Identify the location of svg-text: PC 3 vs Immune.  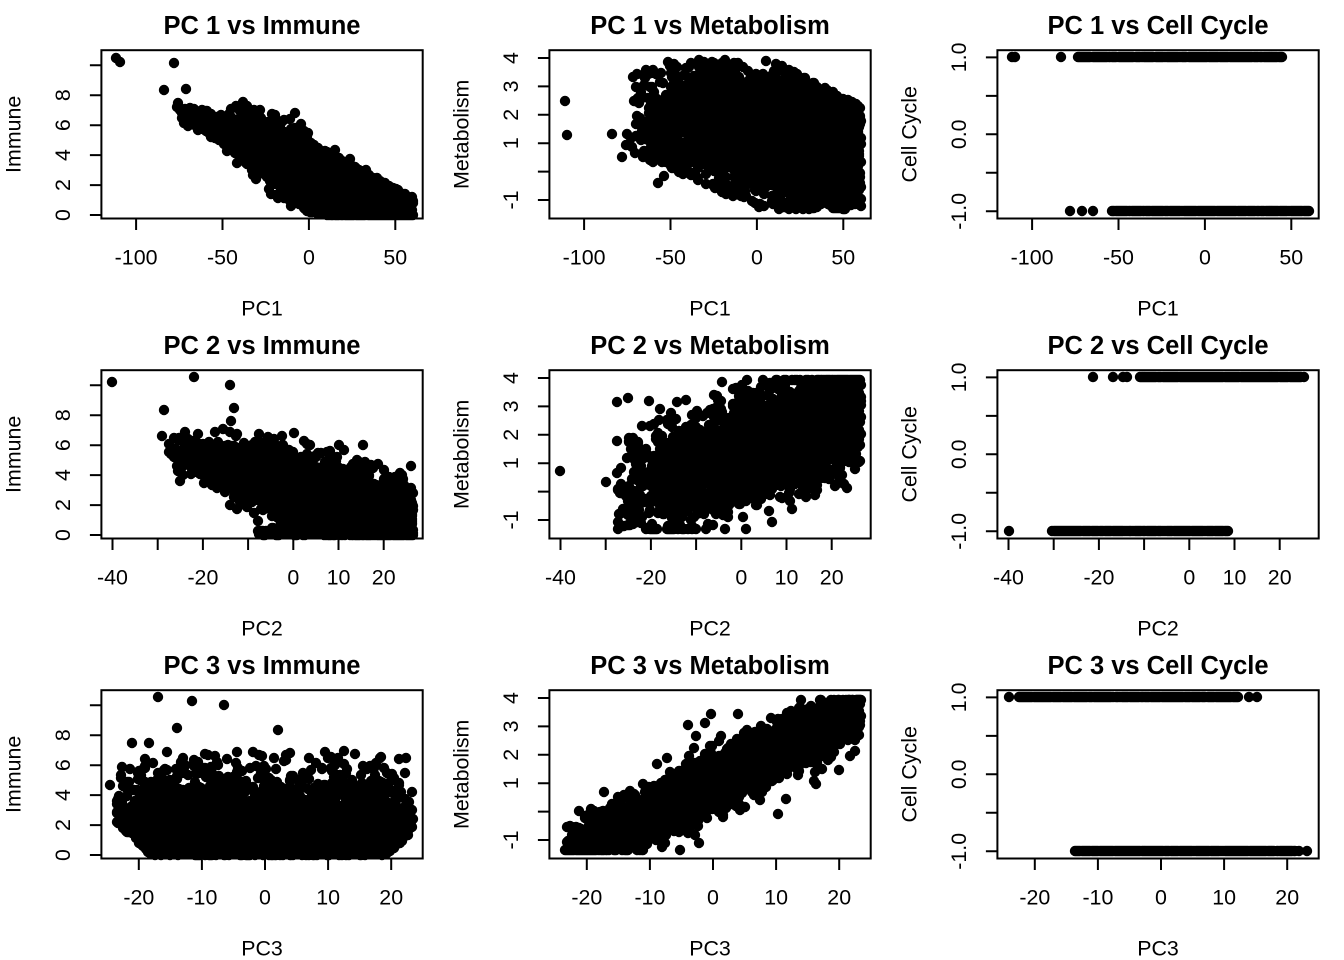
(262, 666).